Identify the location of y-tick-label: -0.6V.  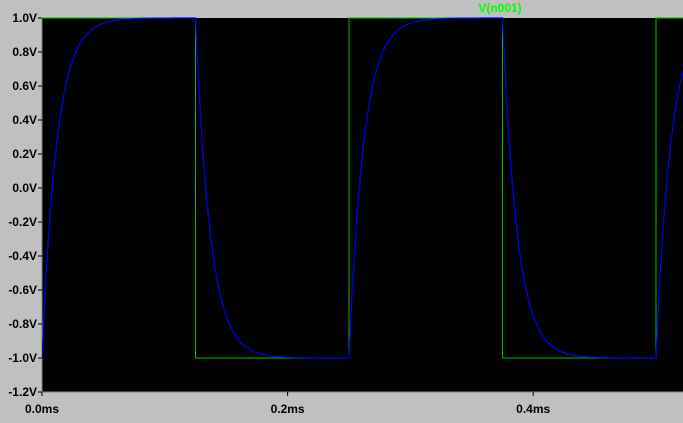
(22, 290).